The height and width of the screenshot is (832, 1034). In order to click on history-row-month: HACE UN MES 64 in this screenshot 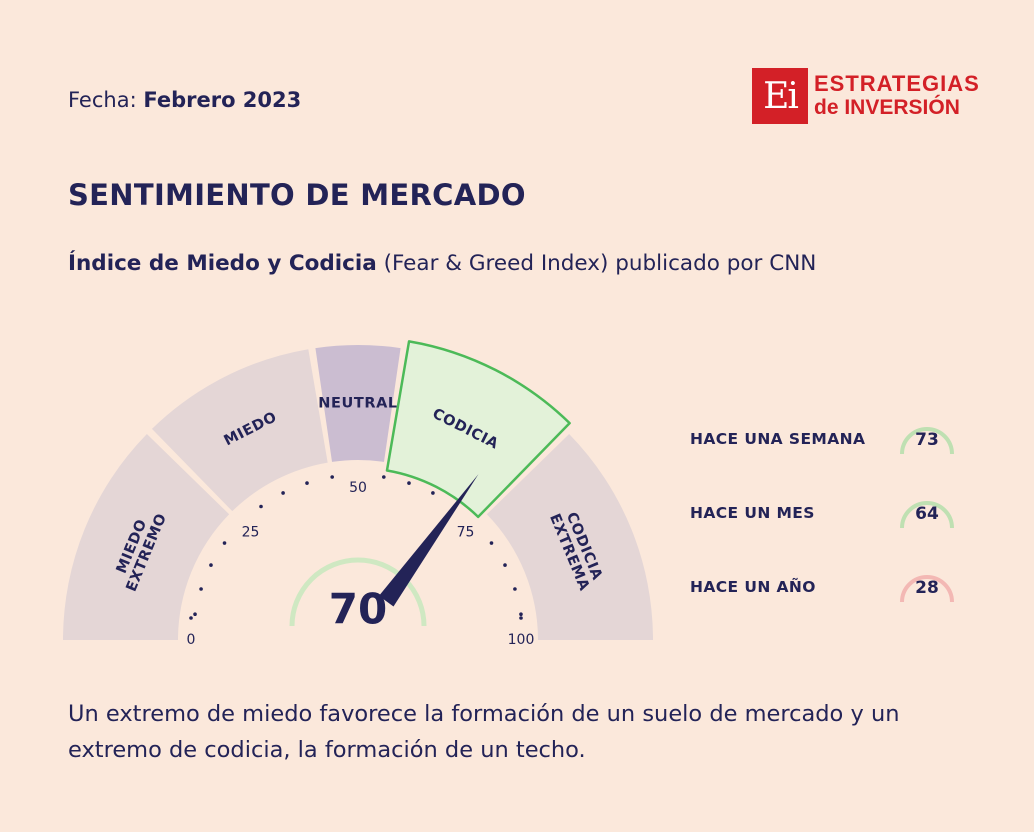, I will do `click(835, 514)`.